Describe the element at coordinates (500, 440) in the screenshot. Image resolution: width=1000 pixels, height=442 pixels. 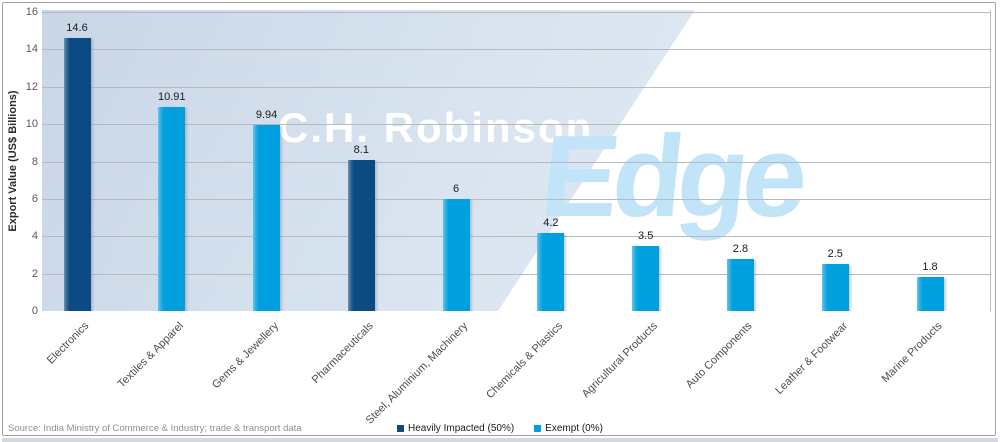
I see `chart-bottom-edge` at that location.